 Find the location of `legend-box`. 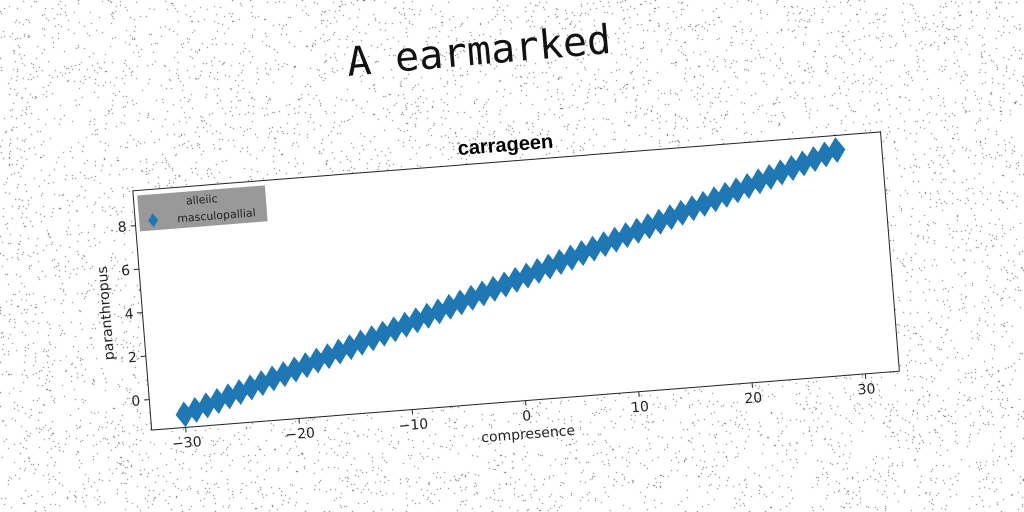

legend-box is located at coordinates (202, 208).